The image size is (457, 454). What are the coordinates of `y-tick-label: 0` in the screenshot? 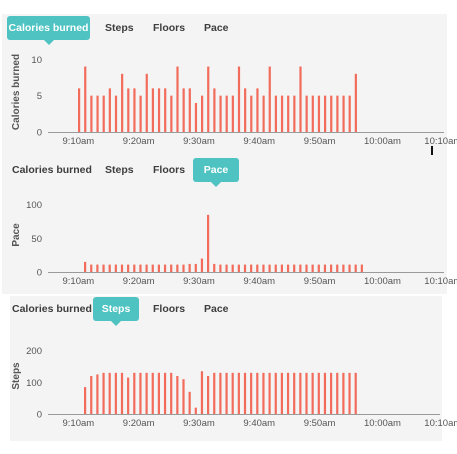 It's located at (39, 273).